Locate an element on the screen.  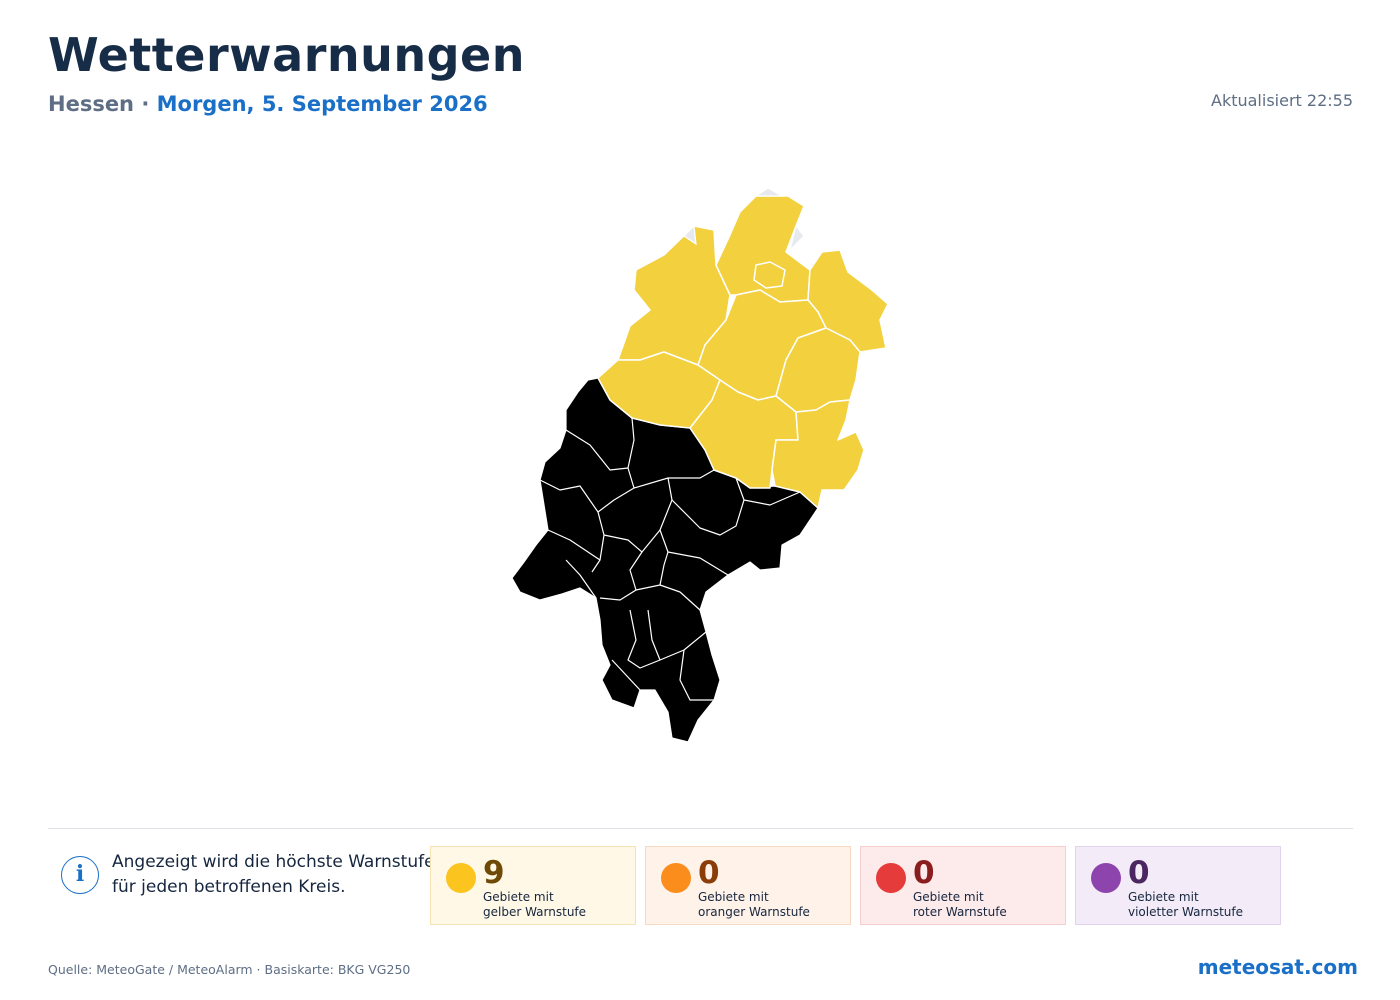
northern-west-notch is located at coordinates (690, 235).